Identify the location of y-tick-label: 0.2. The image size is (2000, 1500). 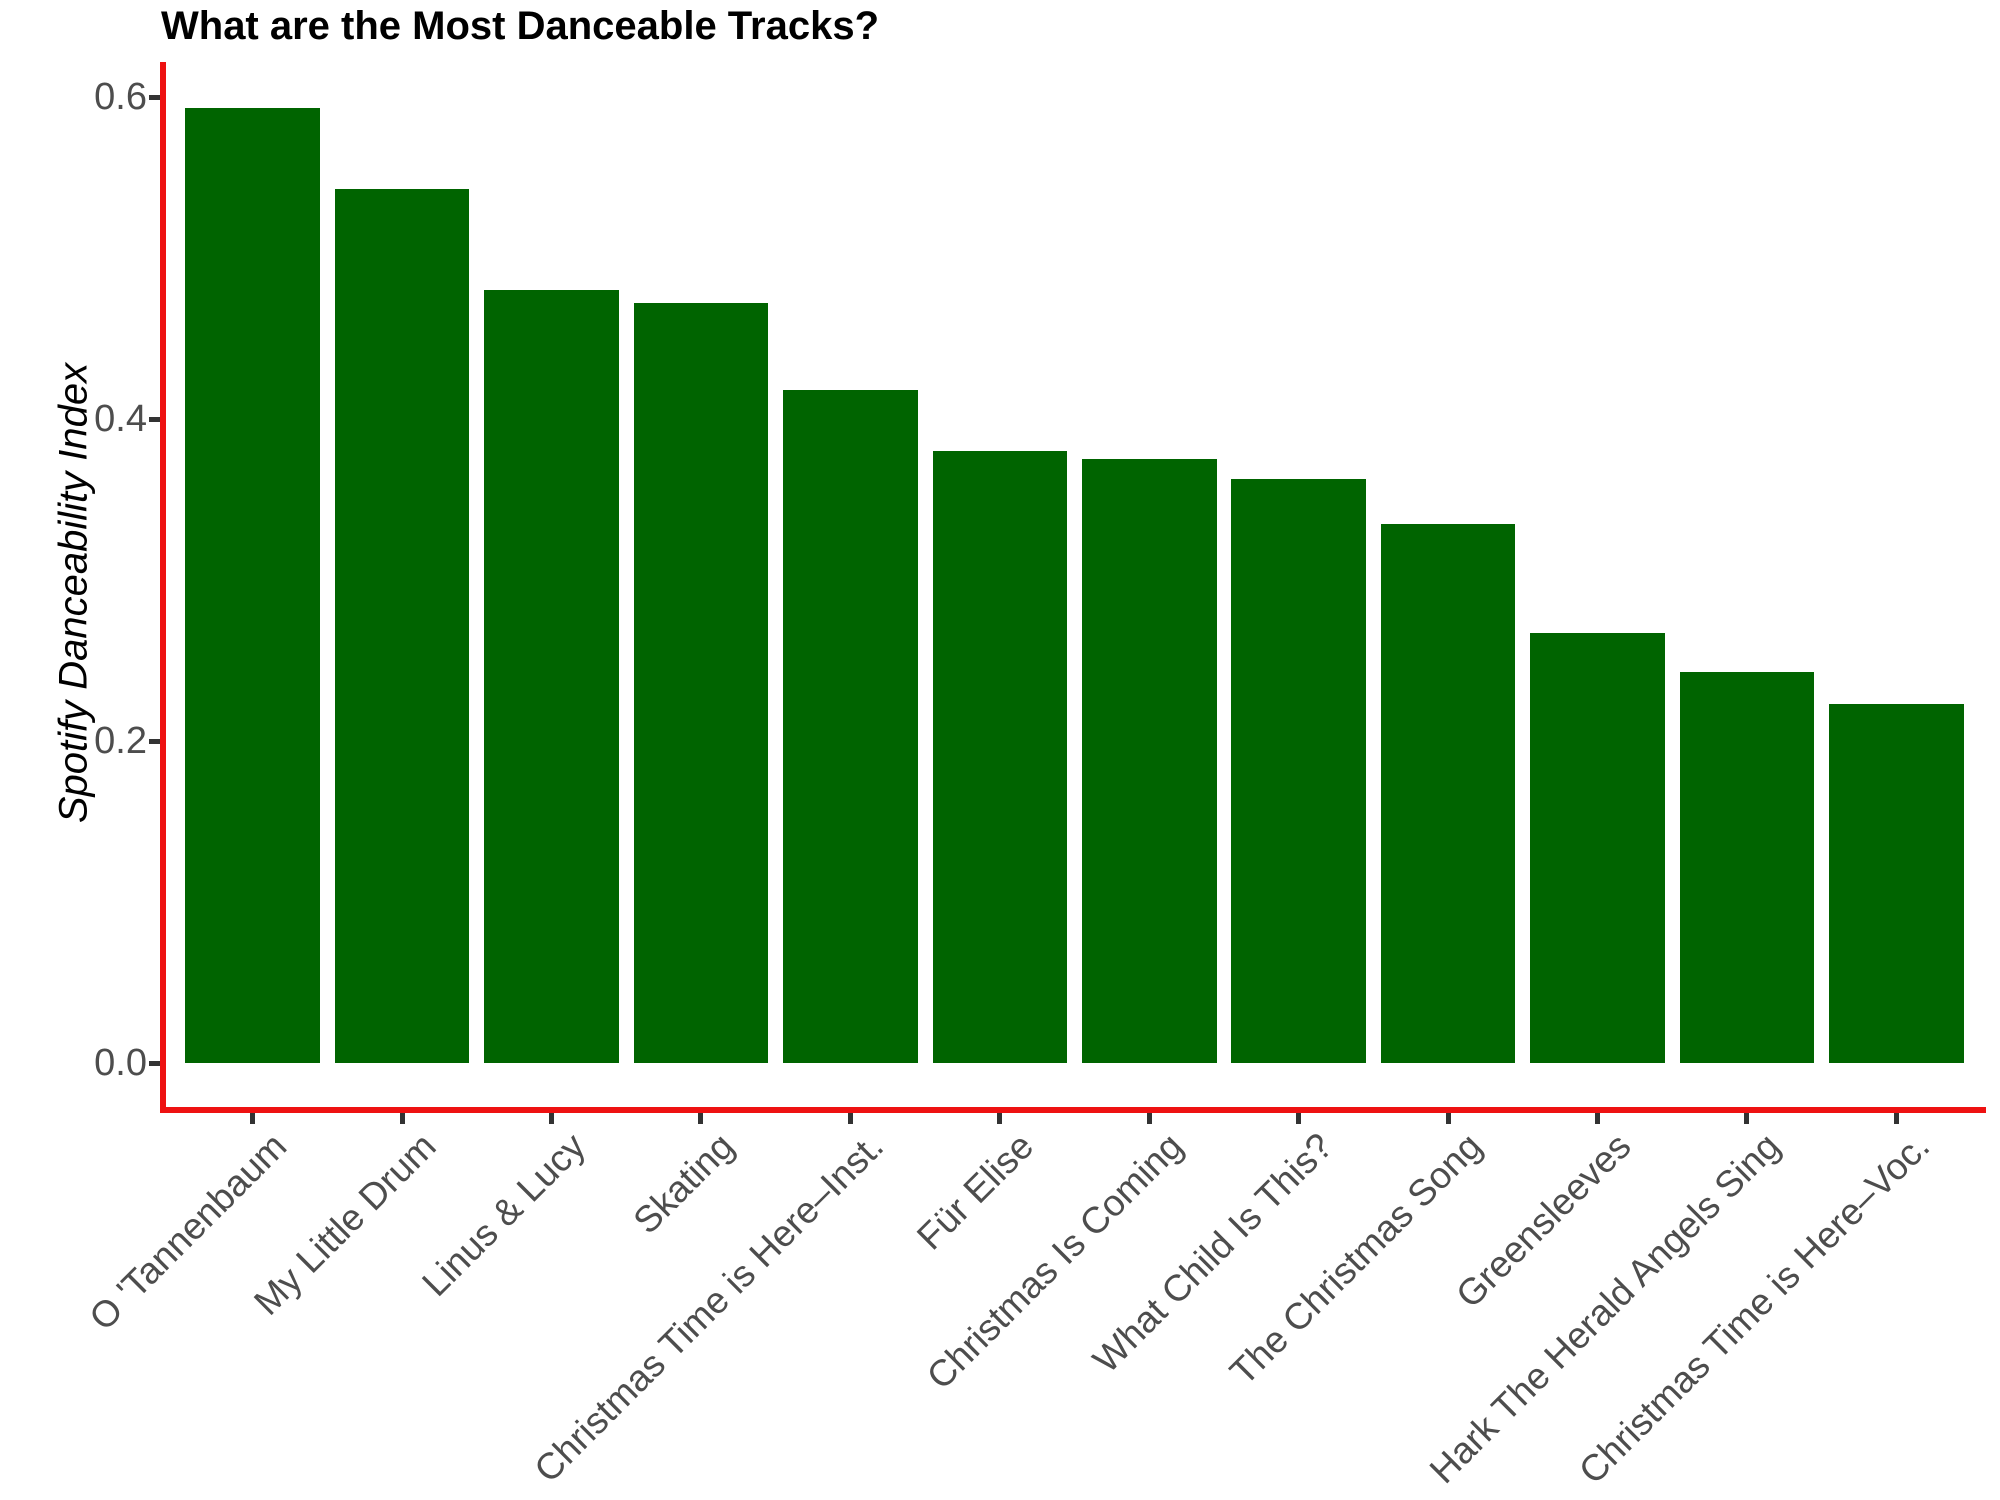
(120, 741).